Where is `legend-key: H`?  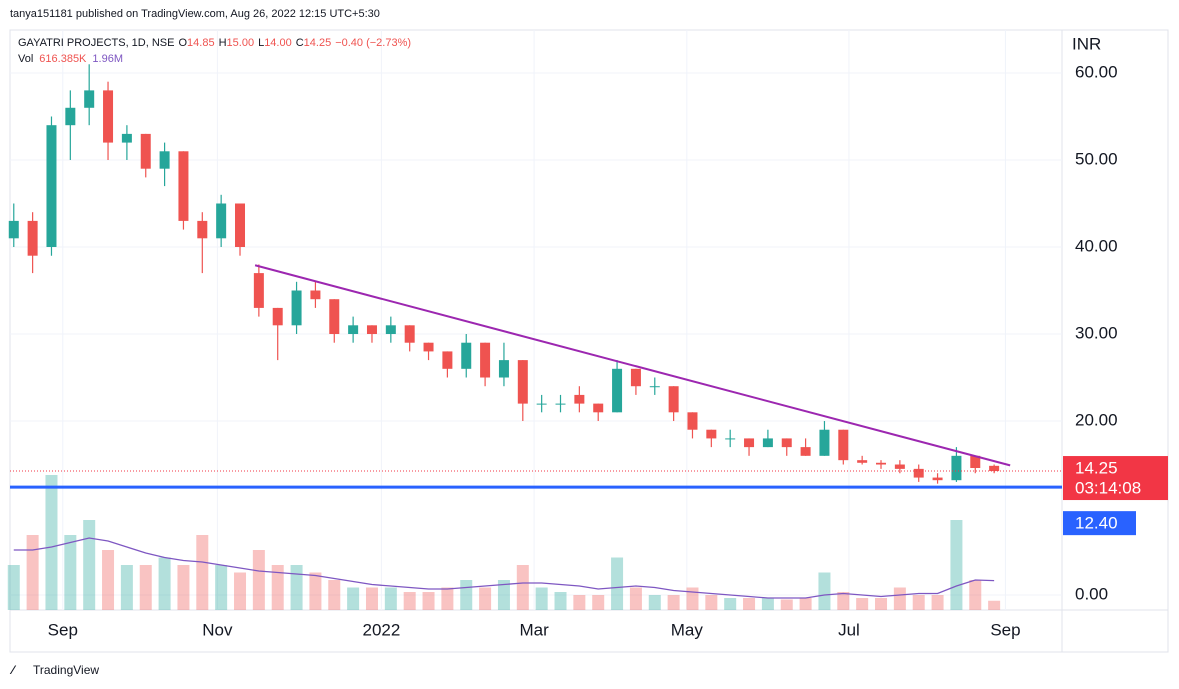 legend-key: H is located at coordinates (223, 43).